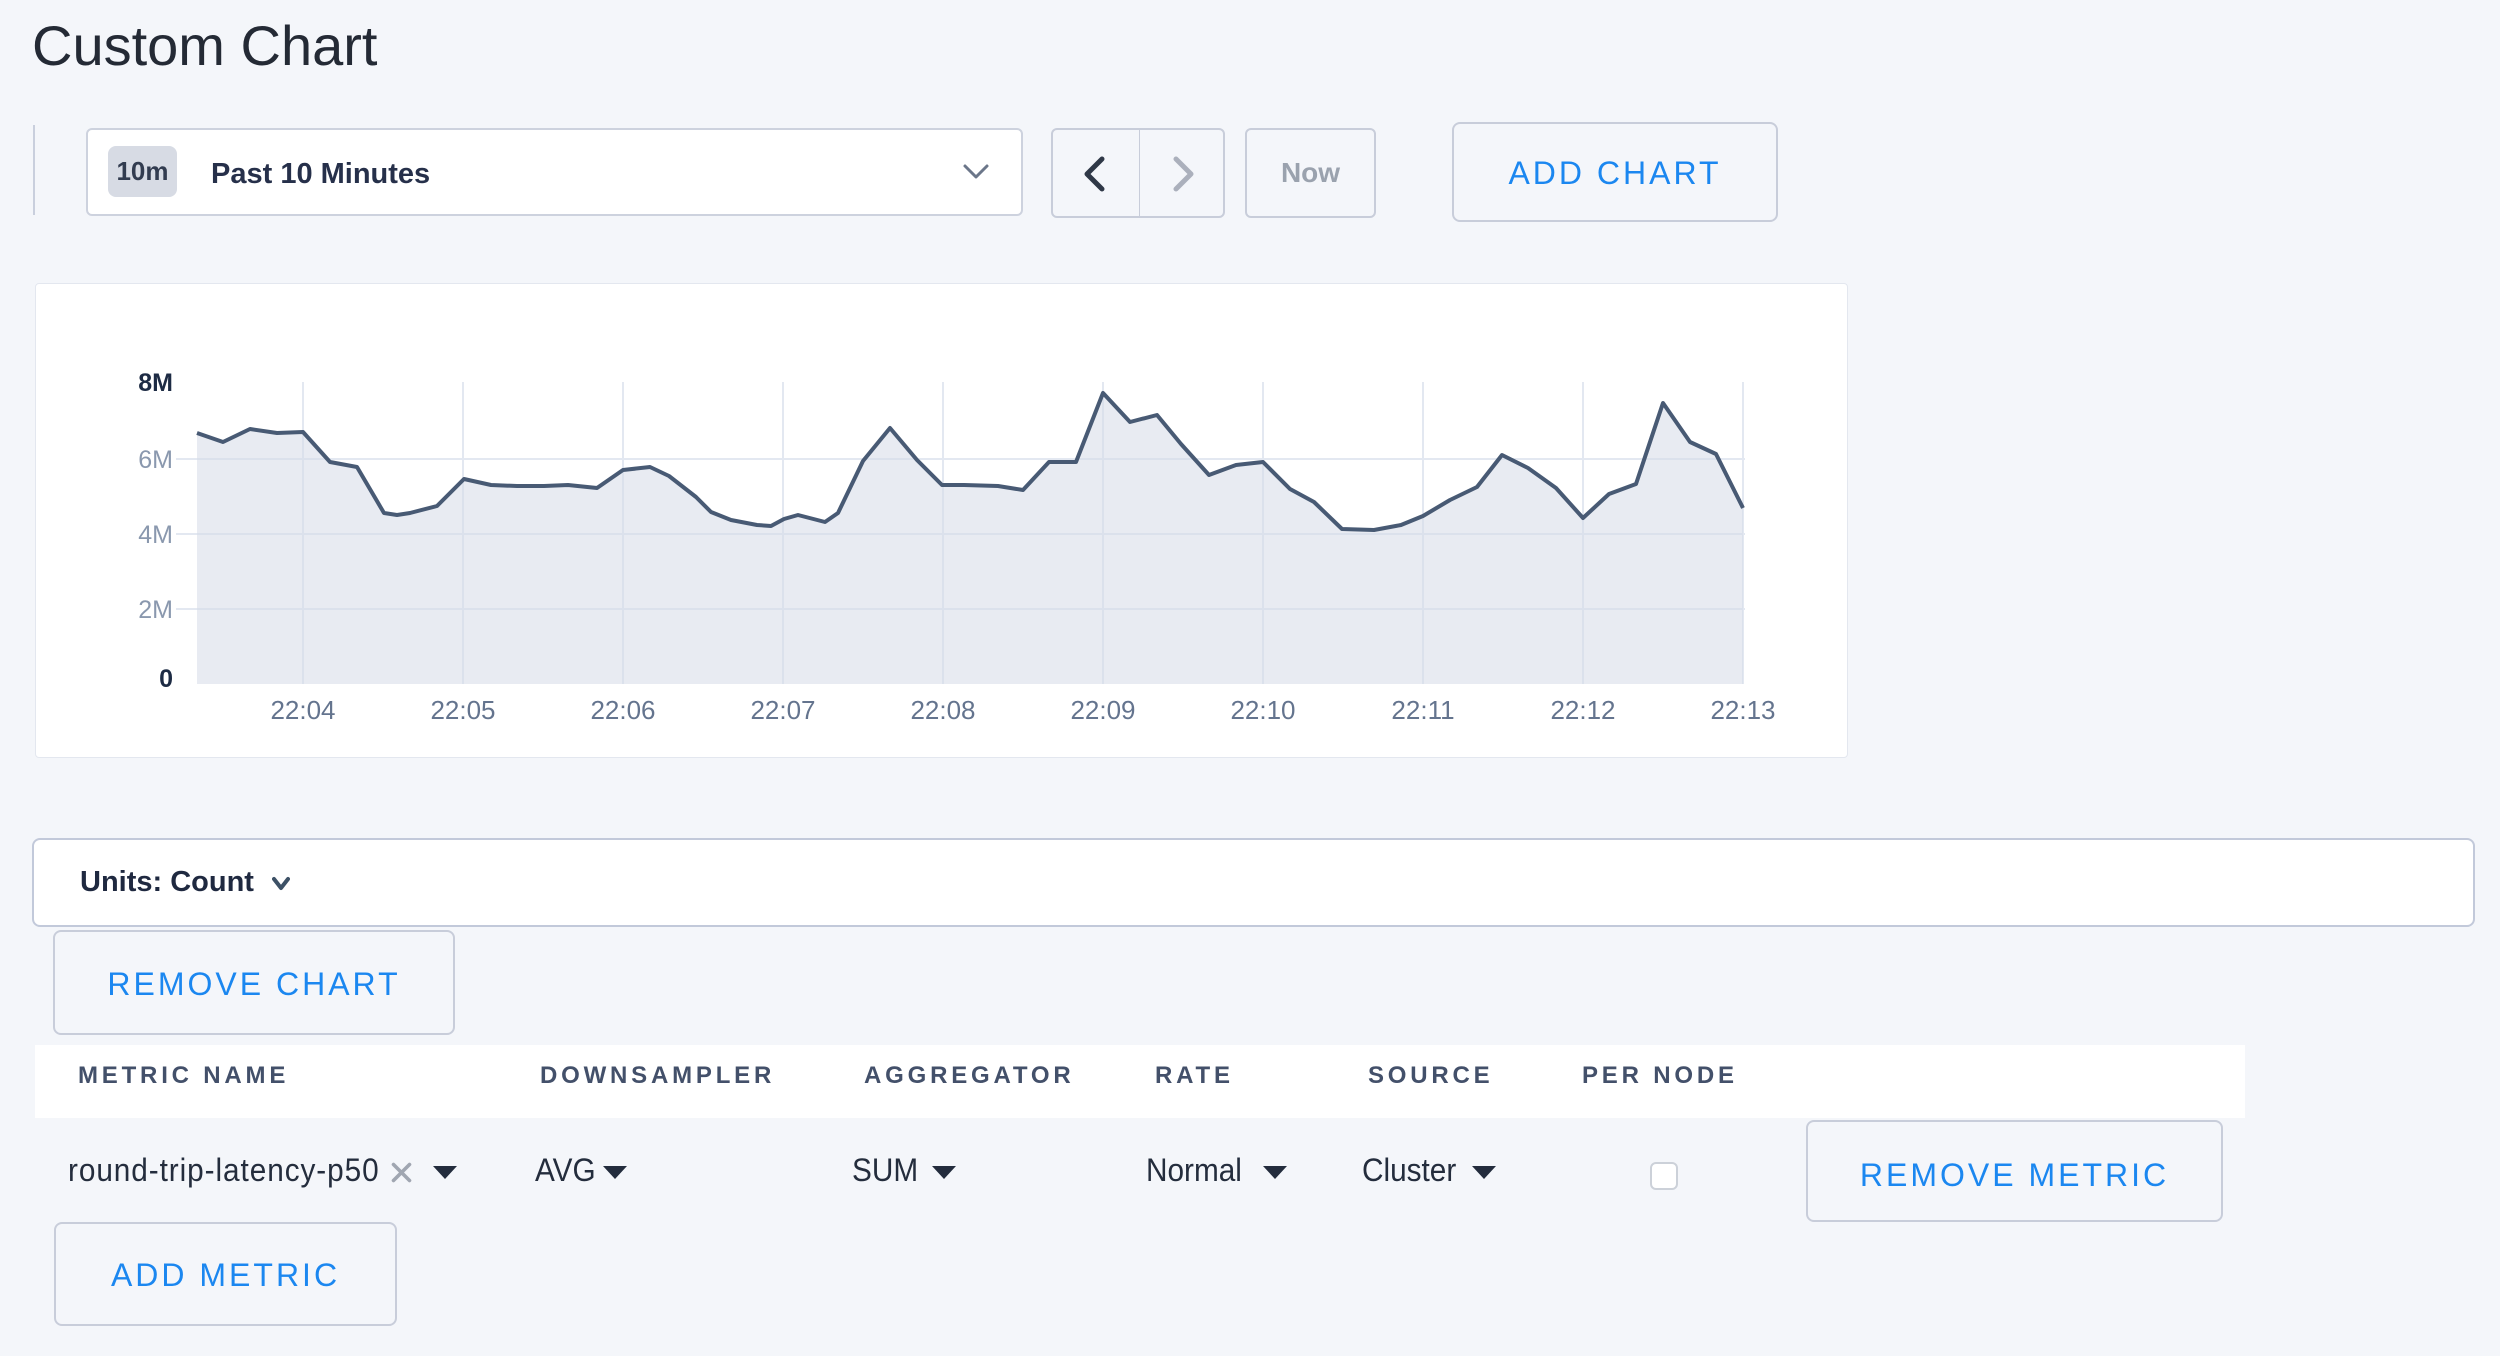 This screenshot has height=1356, width=2500. I want to click on svg-text: 6M, so click(155, 460).